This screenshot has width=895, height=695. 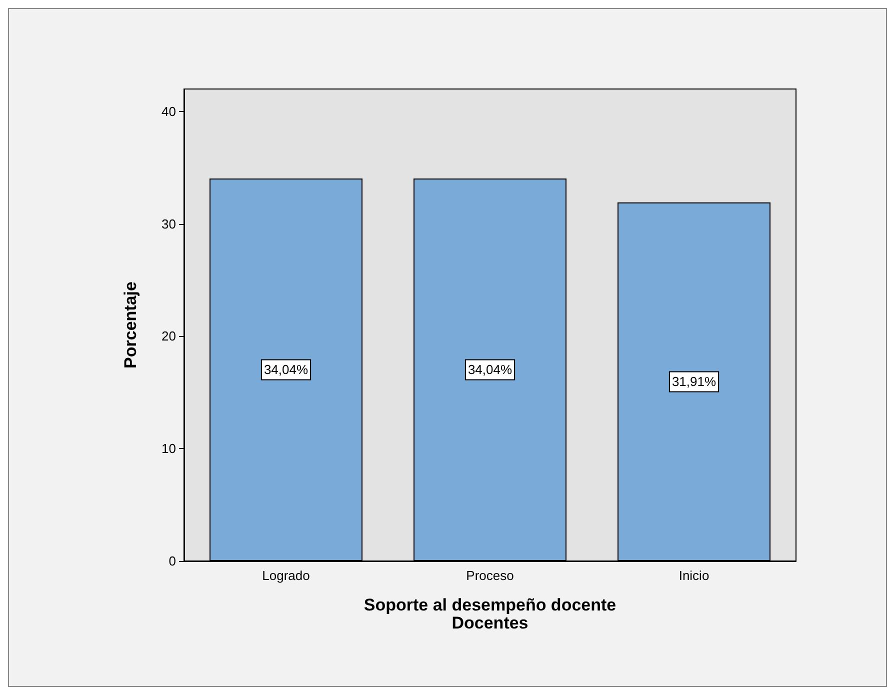 What do you see at coordinates (172, 561) in the screenshot?
I see `y-tick-label: 0` at bounding box center [172, 561].